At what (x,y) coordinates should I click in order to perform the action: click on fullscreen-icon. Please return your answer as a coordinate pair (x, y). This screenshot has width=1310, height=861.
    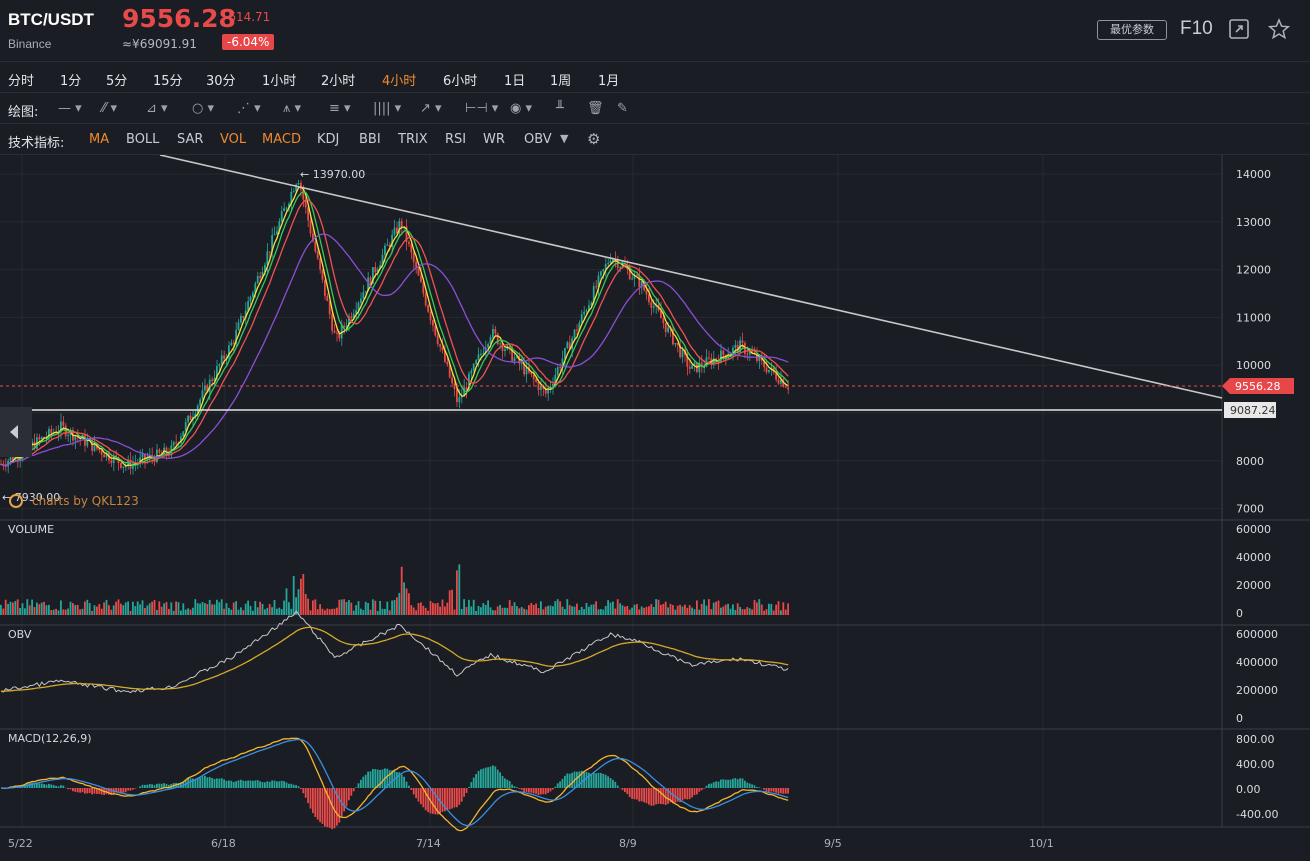
    Looking at the image, I should click on (1239, 31).